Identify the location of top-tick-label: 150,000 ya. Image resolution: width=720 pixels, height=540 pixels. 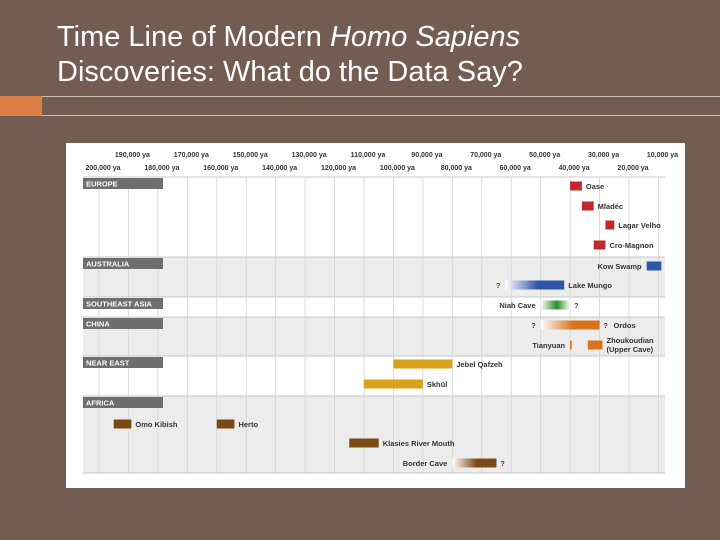
(250, 155).